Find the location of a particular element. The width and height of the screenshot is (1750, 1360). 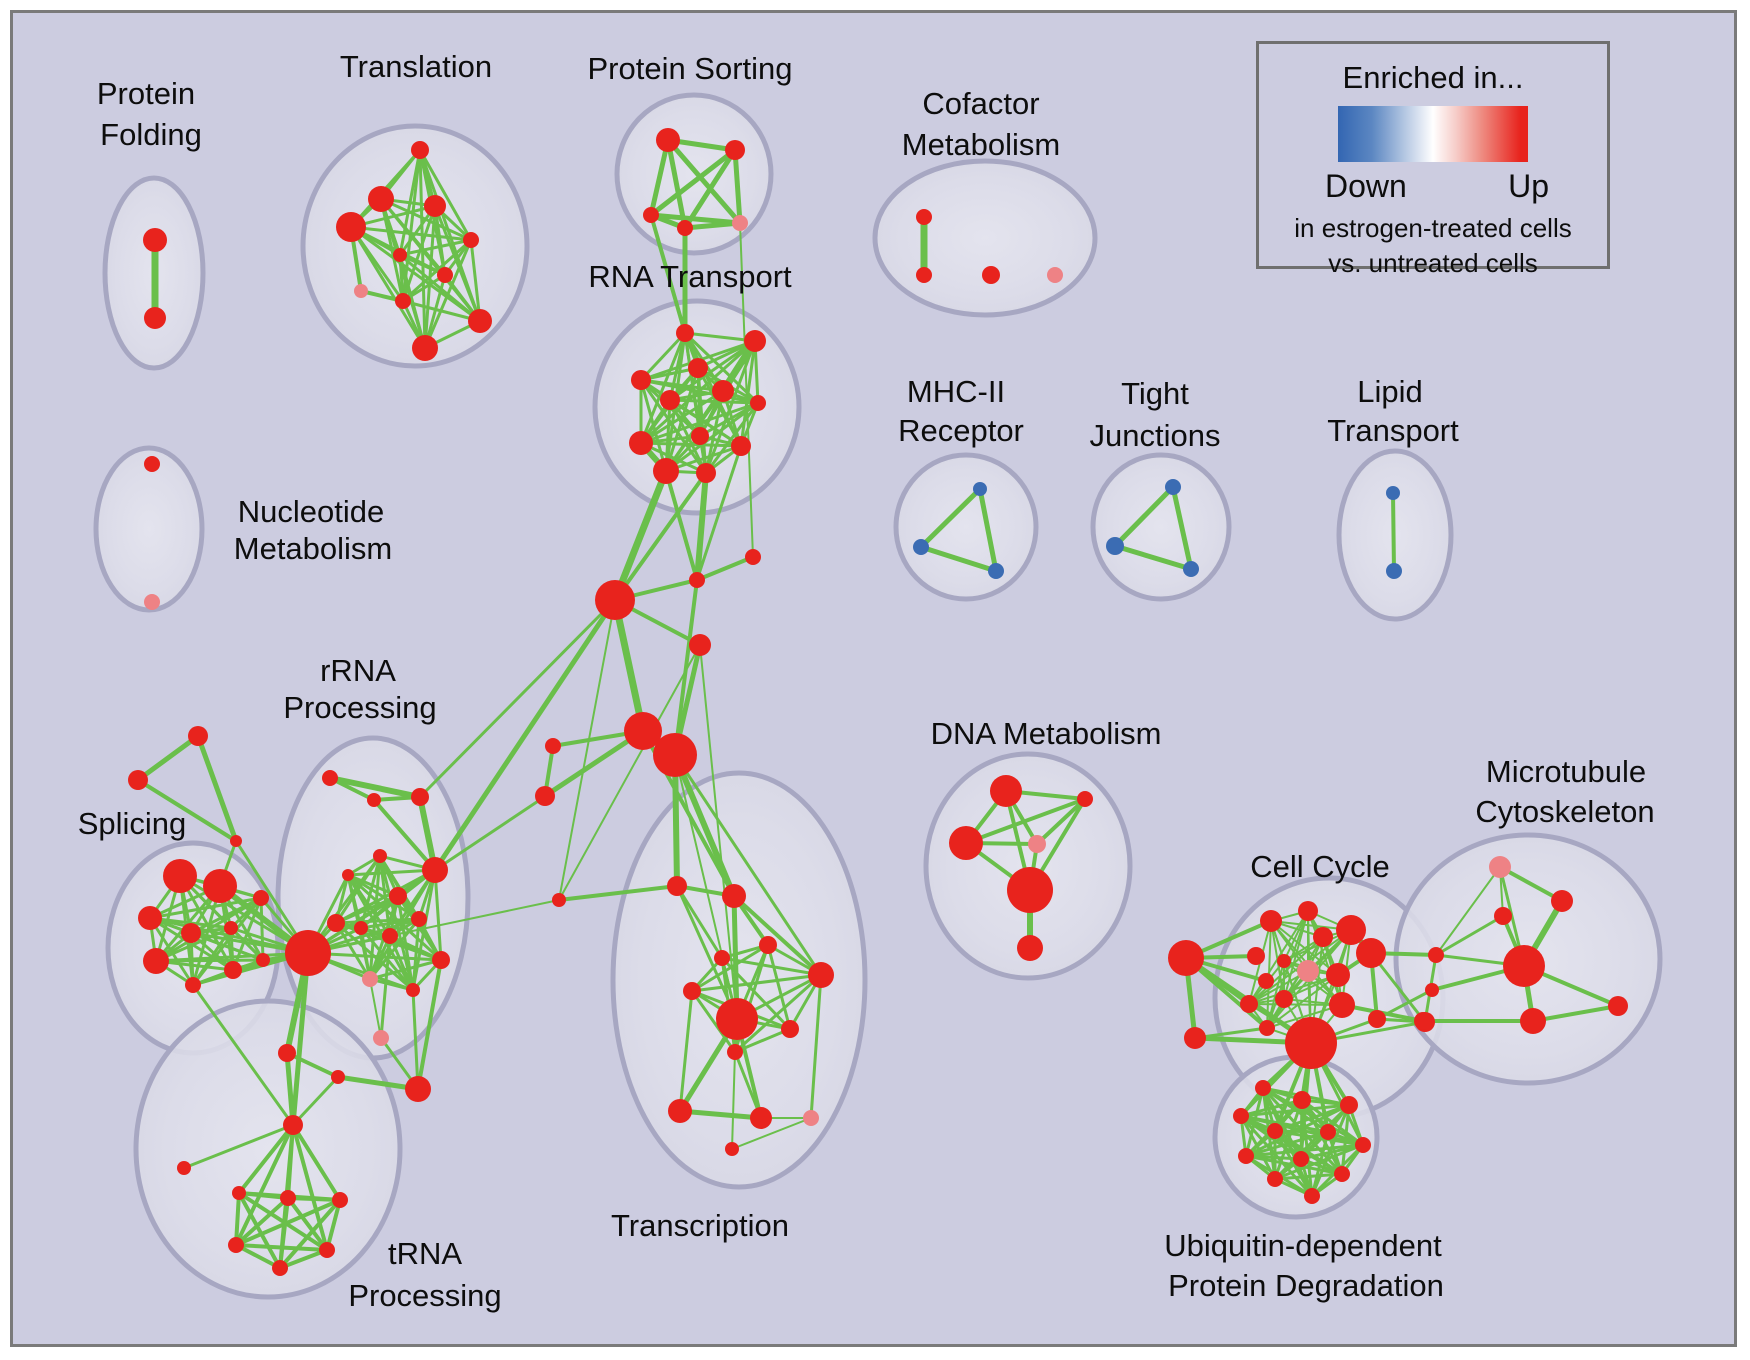

node-rt6 is located at coordinates (670, 400).